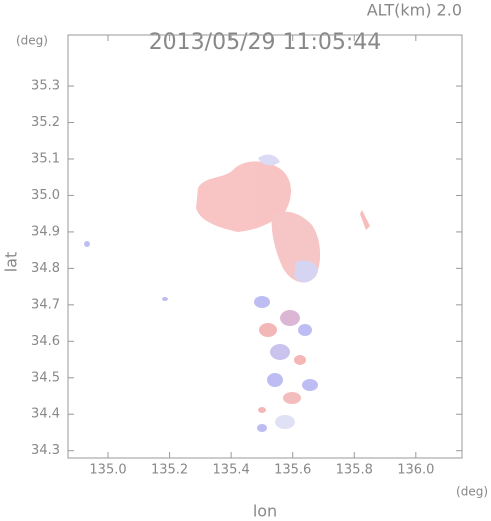  What do you see at coordinates (414, 10) in the screenshot?
I see `altitude-label: ALT(km) 2.0` at bounding box center [414, 10].